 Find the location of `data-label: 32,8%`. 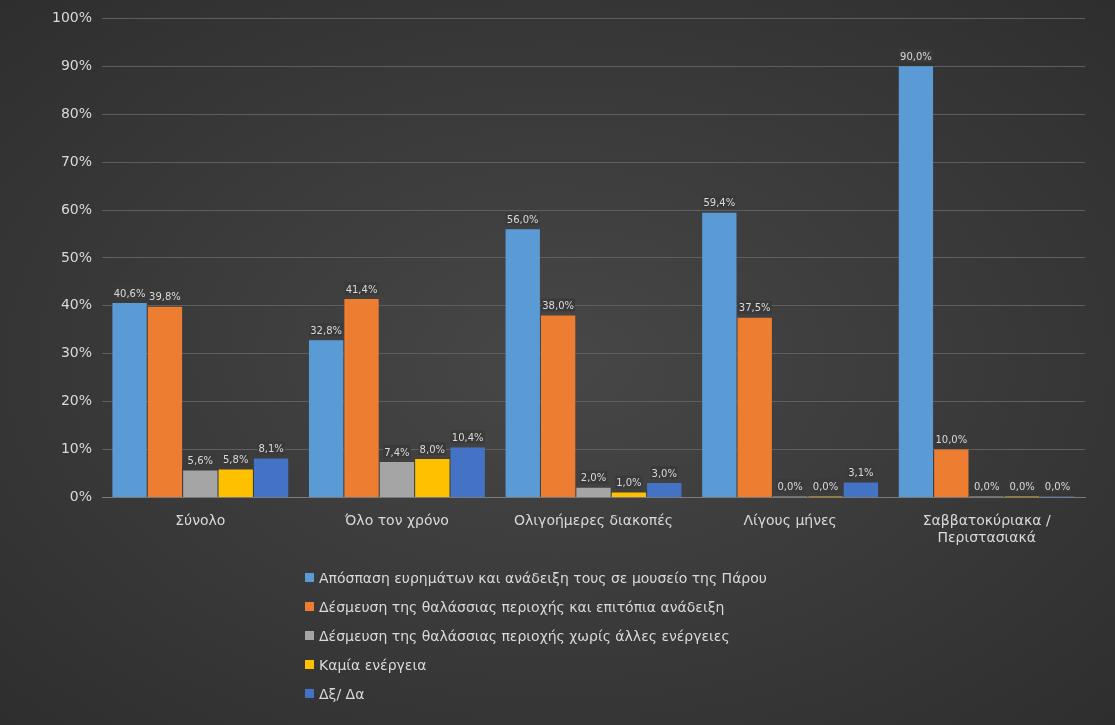

data-label: 32,8% is located at coordinates (326, 330).